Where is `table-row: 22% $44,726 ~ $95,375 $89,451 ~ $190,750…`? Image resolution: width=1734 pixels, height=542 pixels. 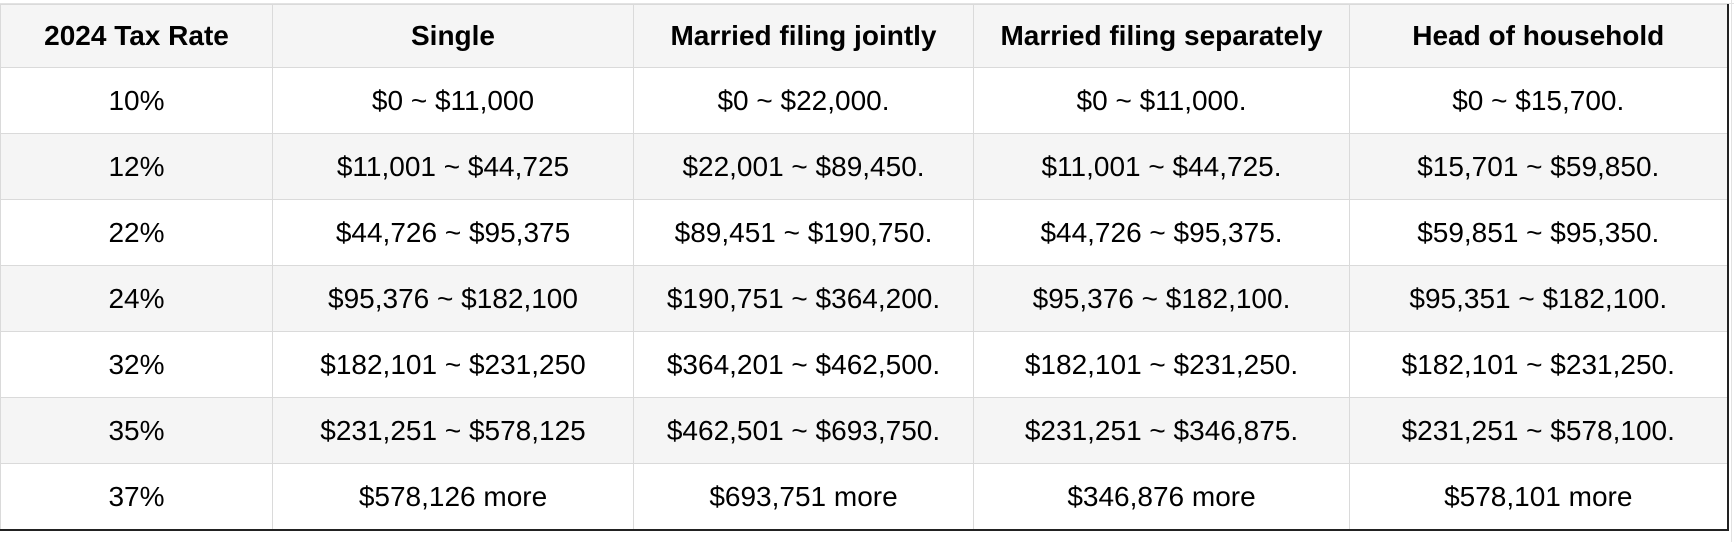
table-row: 22% $44,726 ~ $95,375 $89,451 ~ $190,750… is located at coordinates (864, 232).